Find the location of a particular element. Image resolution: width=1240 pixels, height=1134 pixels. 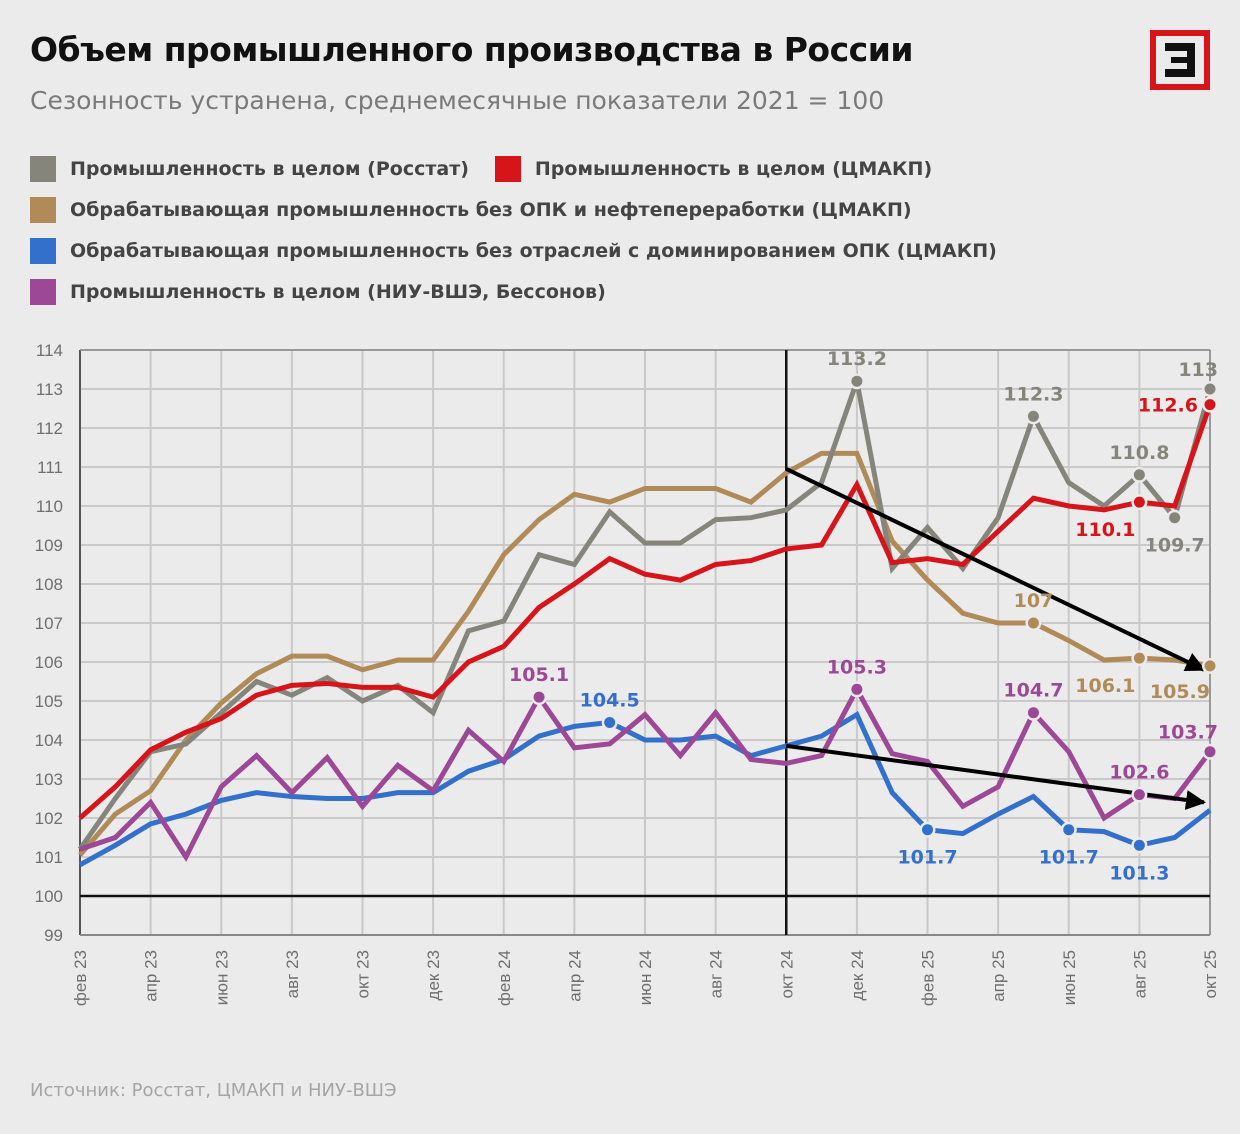

x-tick-label: апр 23 is located at coordinates (151, 976).